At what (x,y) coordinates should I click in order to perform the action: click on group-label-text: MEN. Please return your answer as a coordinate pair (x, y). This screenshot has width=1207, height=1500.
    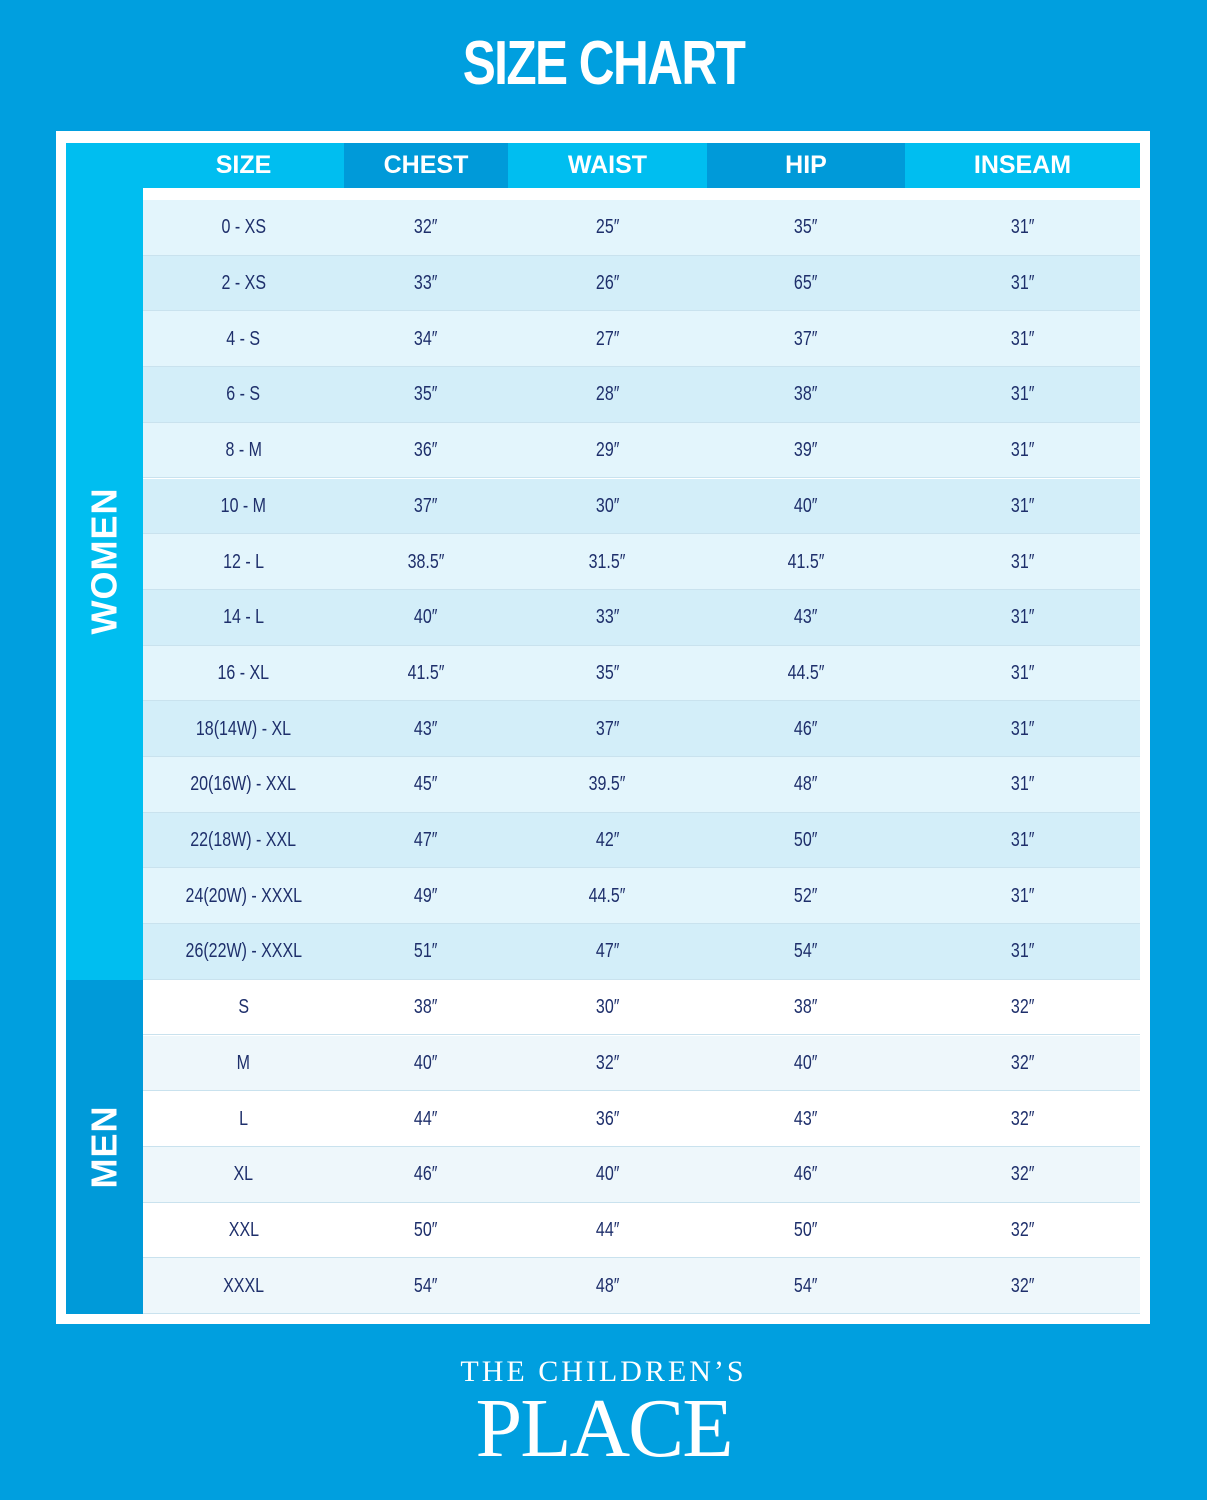
    Looking at the image, I should click on (104, 1147).